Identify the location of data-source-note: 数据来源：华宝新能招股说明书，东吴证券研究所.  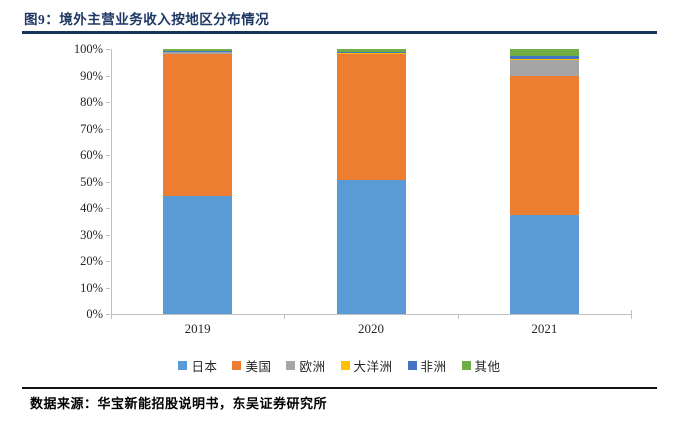
(179, 403).